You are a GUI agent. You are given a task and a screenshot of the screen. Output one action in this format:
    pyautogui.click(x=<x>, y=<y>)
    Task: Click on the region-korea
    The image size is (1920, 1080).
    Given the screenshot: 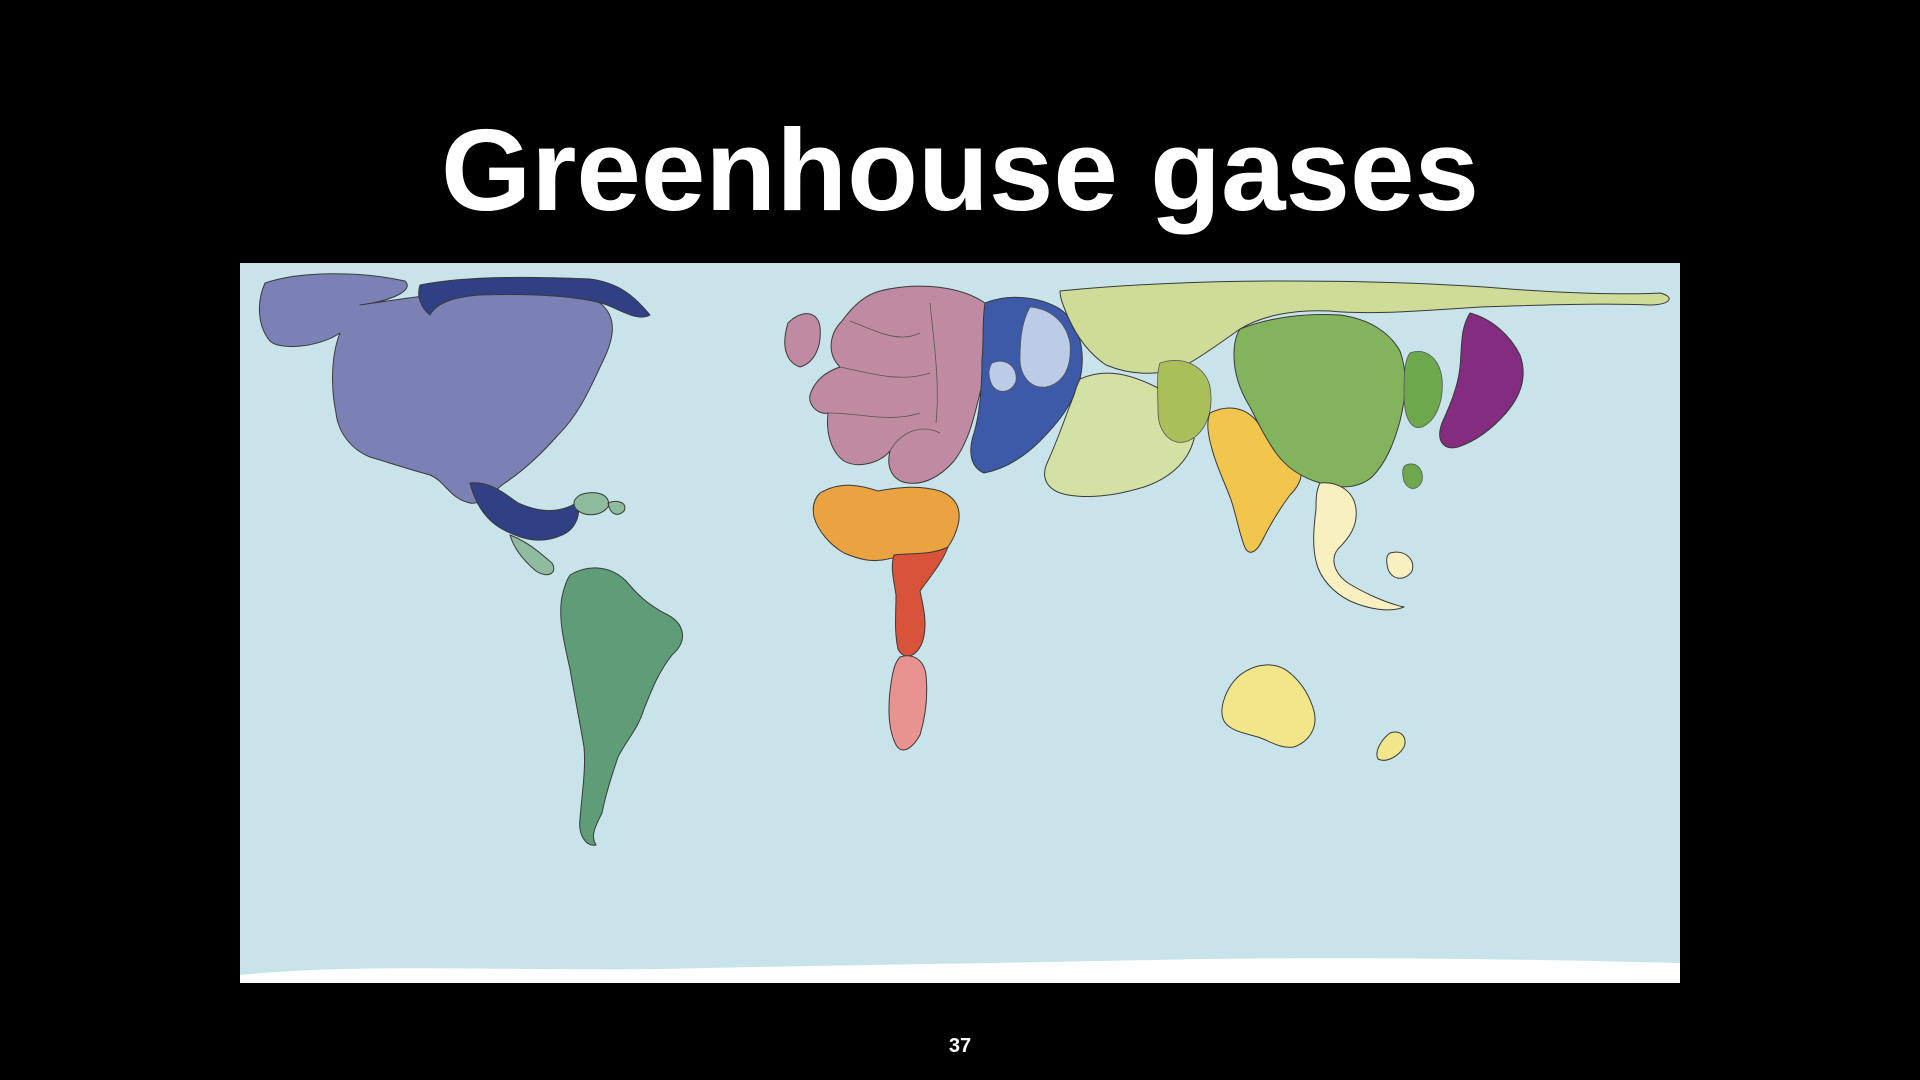 What is the action you would take?
    pyautogui.click(x=1422, y=420)
    